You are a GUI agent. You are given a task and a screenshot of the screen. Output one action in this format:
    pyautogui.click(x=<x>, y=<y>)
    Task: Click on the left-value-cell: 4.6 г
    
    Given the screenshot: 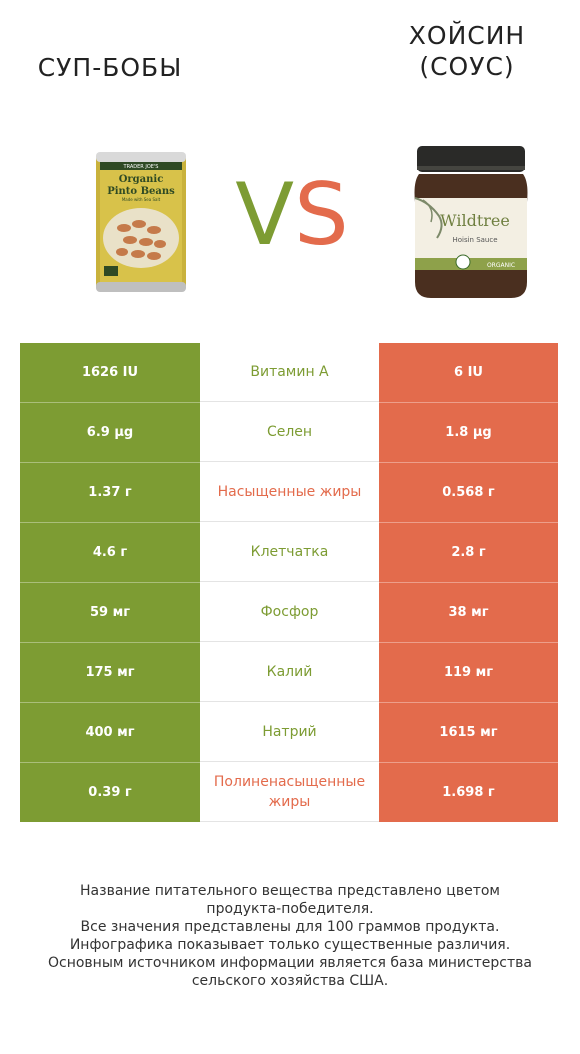 What is the action you would take?
    pyautogui.click(x=110, y=553)
    